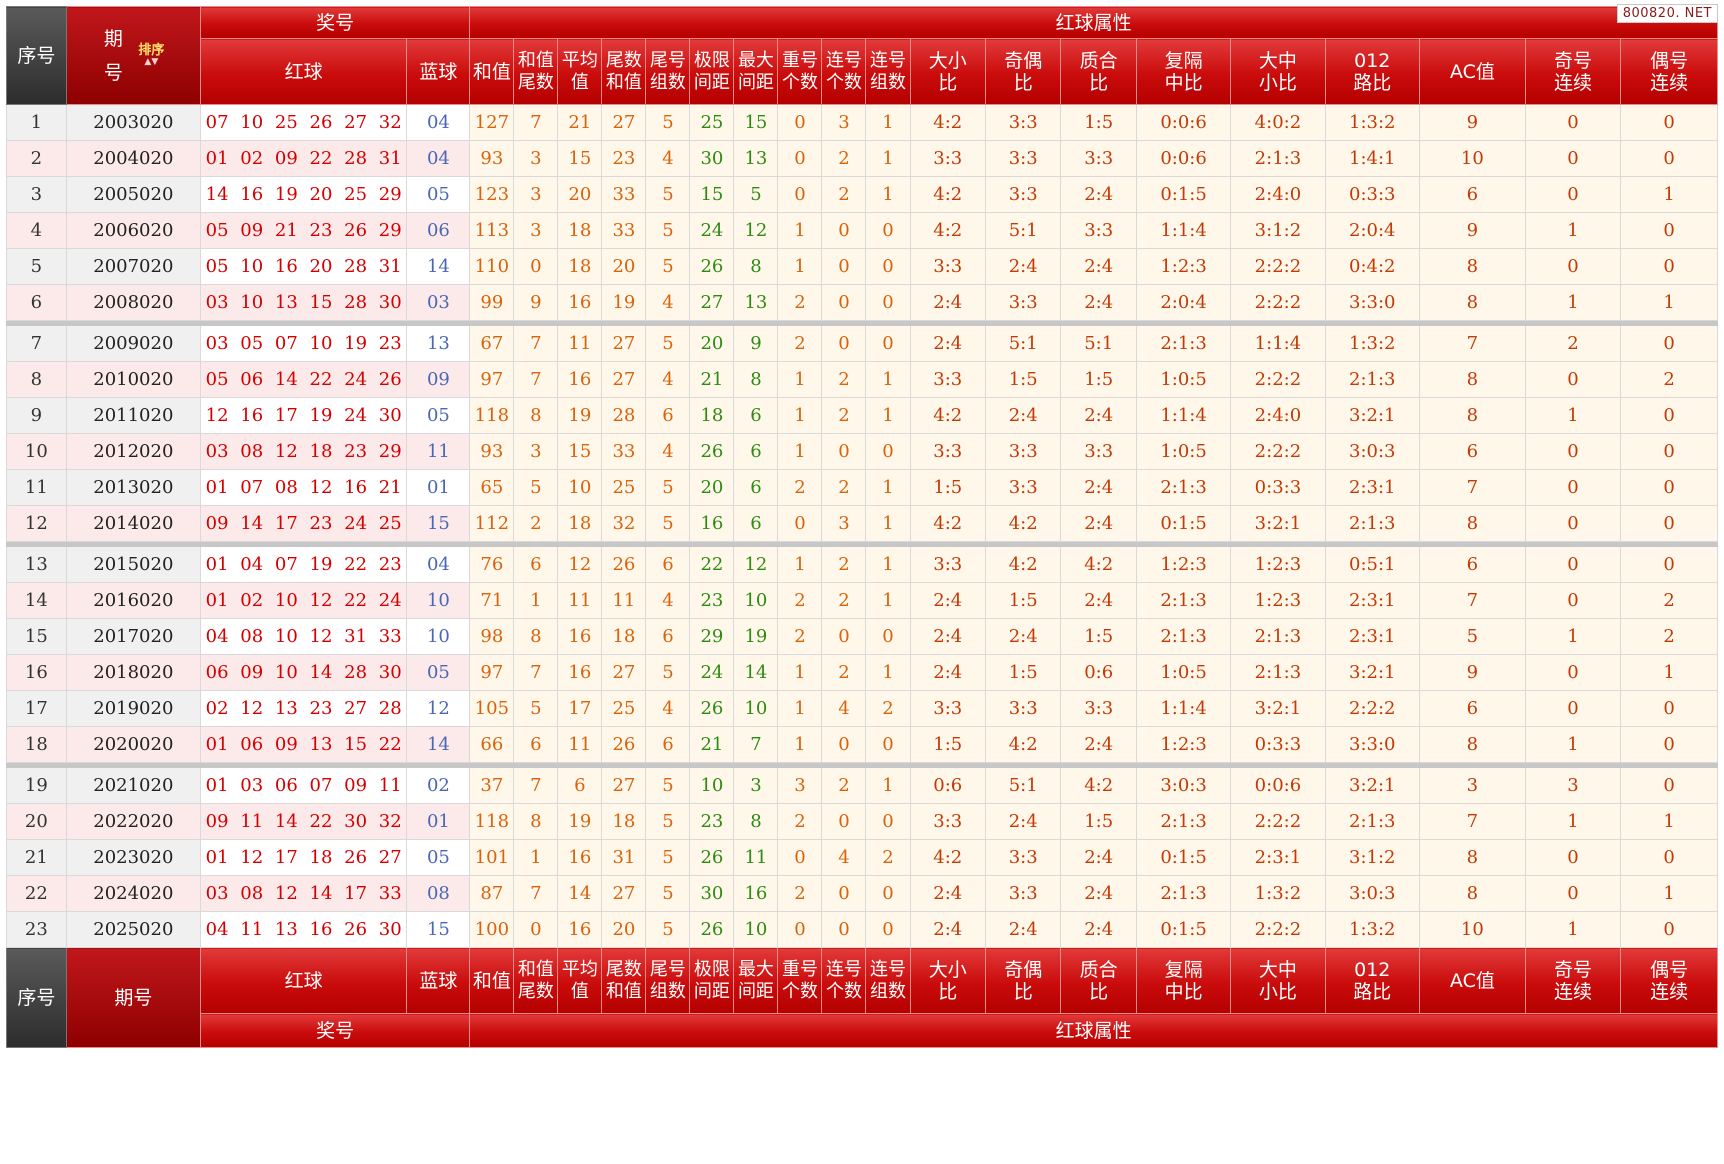 The height and width of the screenshot is (1164, 1724). I want to click on row-period: 2005020, so click(133, 194).